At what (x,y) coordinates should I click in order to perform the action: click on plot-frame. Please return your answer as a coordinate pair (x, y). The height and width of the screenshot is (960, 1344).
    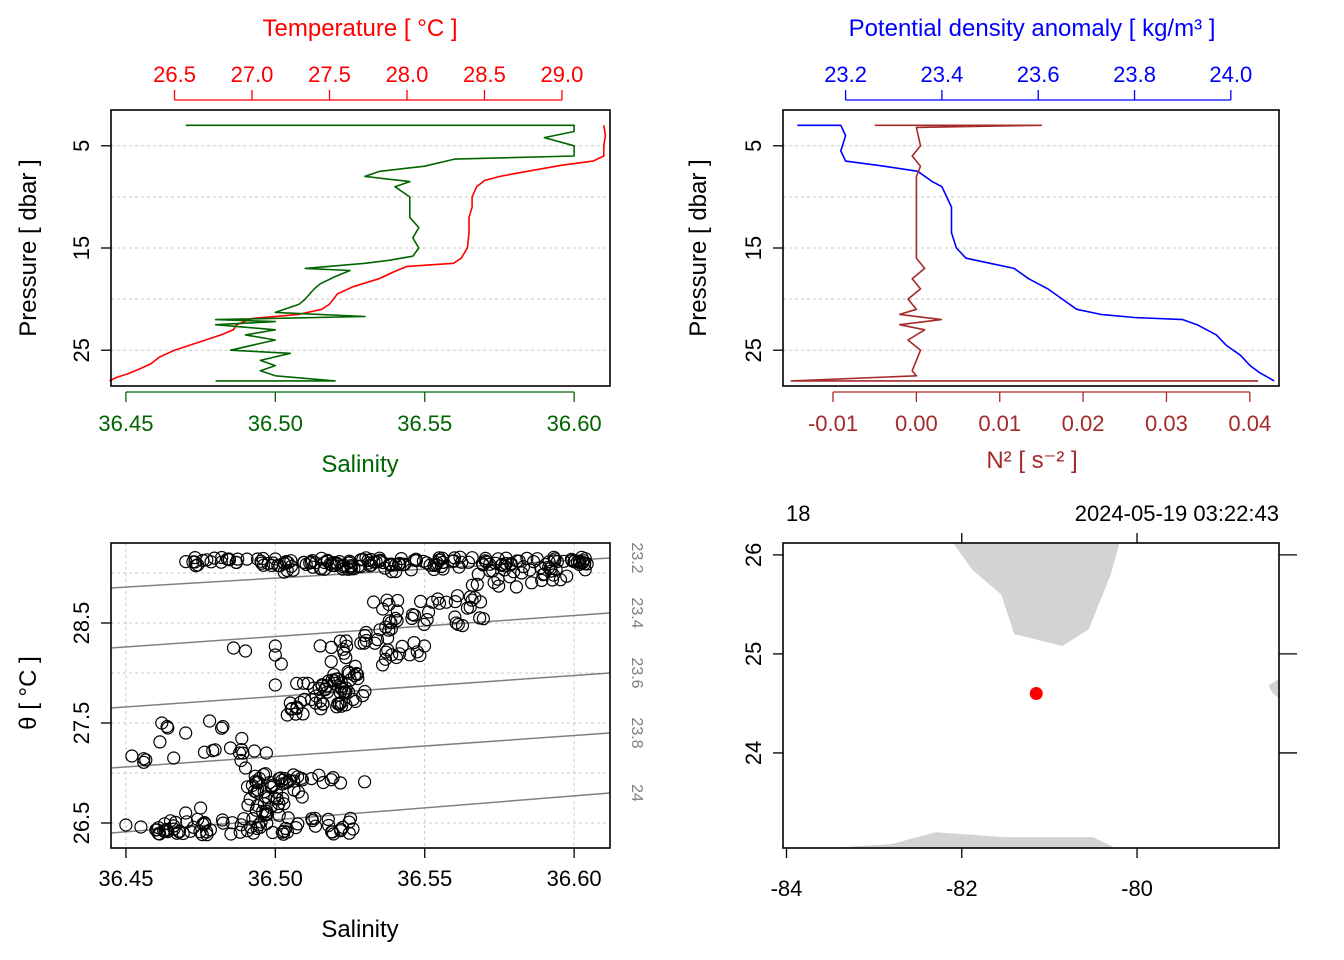
    Looking at the image, I should click on (360, 248).